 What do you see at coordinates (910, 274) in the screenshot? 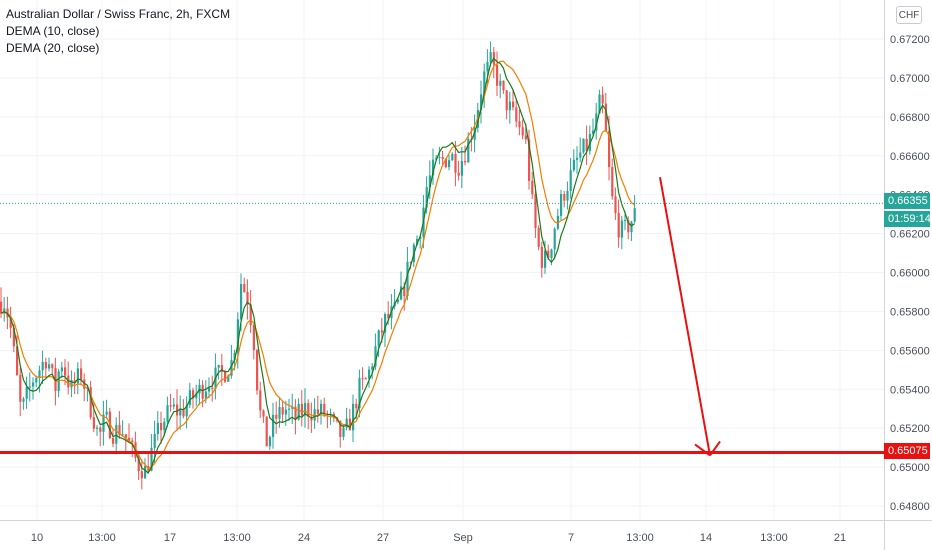
I see `y-tick-label: 0.66000` at bounding box center [910, 274].